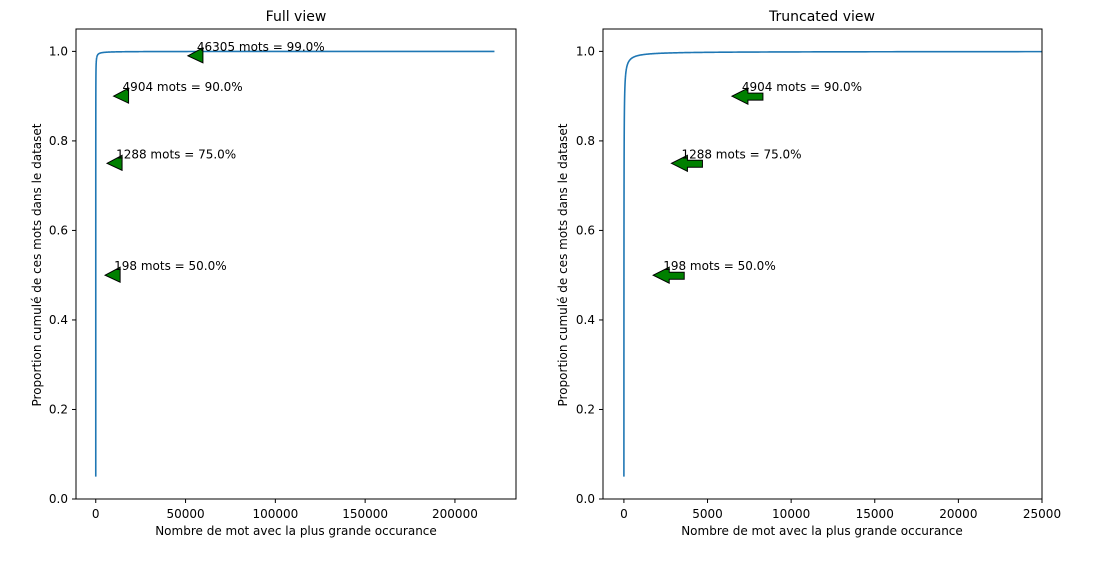 This screenshot has height=566, width=1097. I want to click on annotation-label: 46305 mots = 99.0%, so click(261, 47).